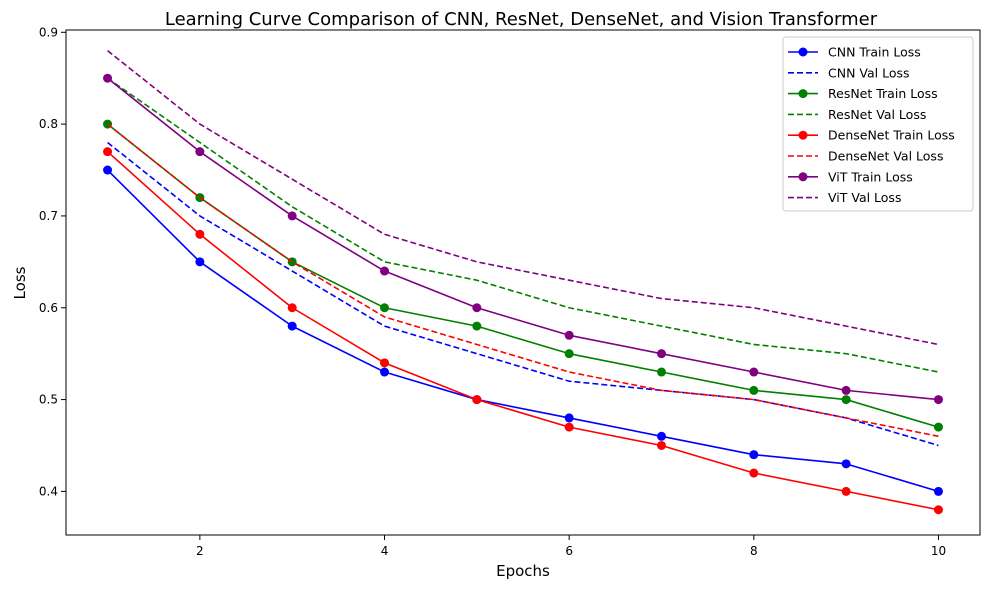 This screenshot has height=590, width=989. Describe the element at coordinates (48, 400) in the screenshot. I see `y-tick-label: 0.5` at that location.